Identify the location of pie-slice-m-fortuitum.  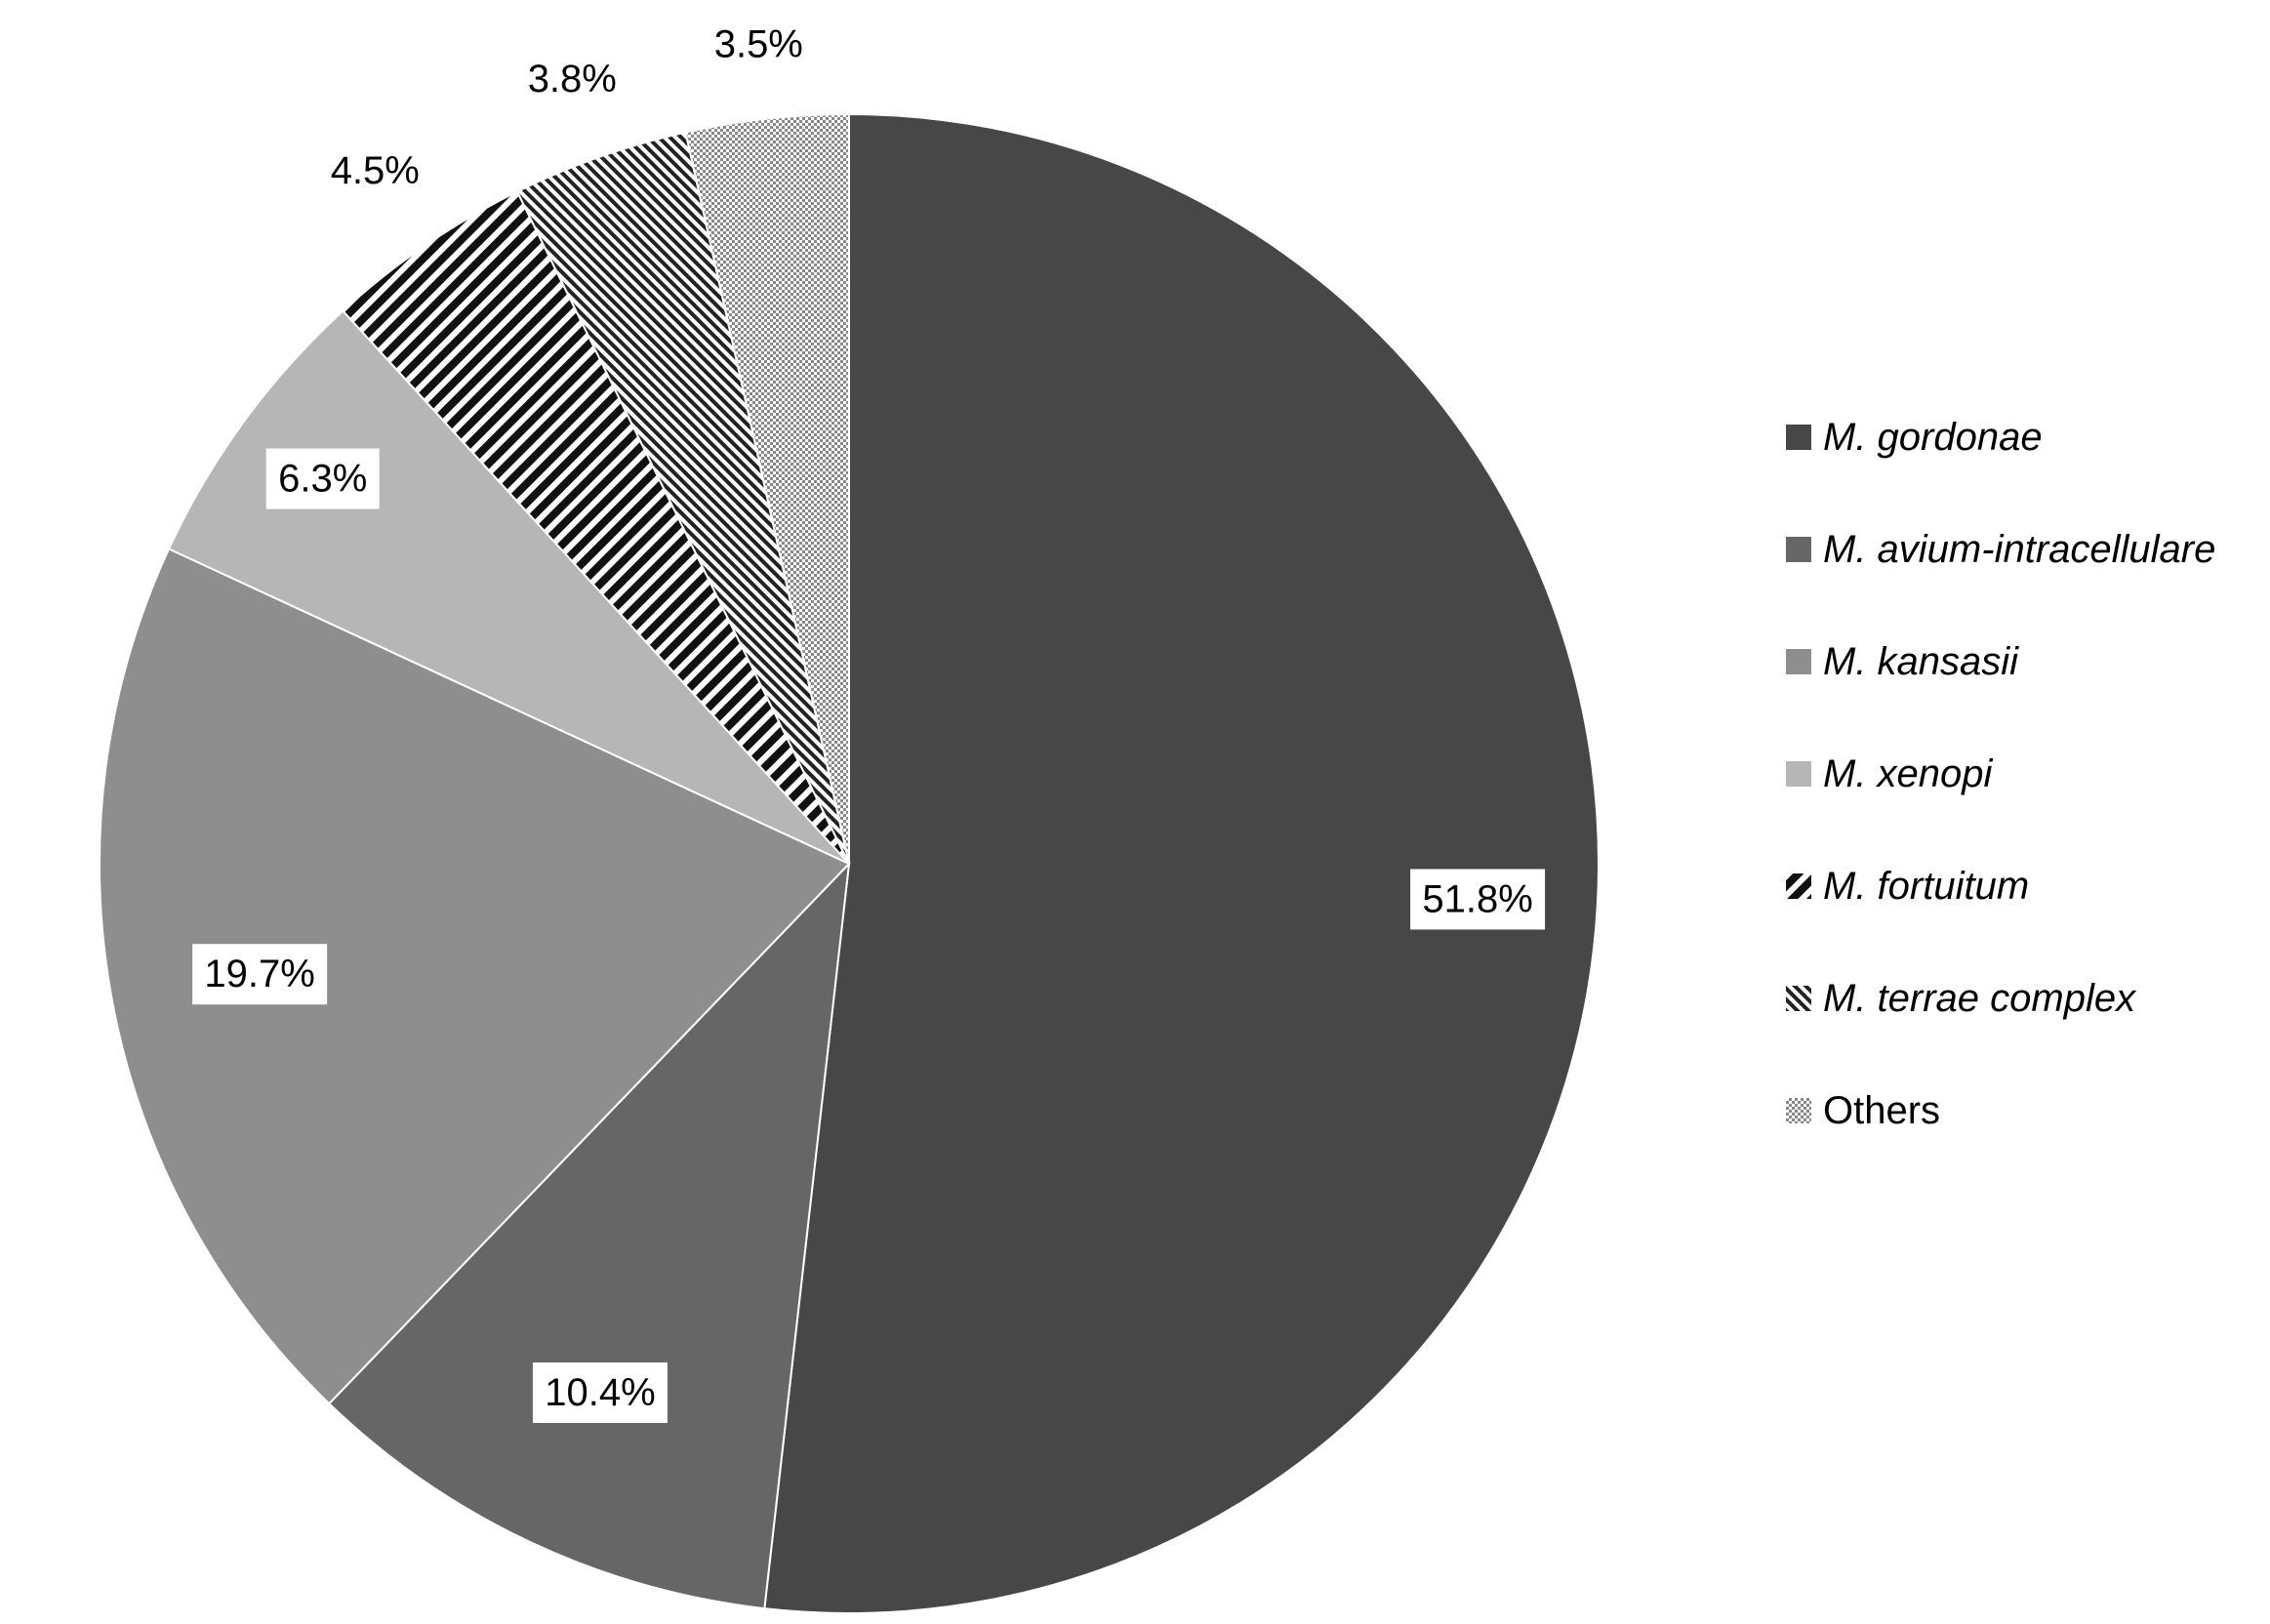
(595, 528).